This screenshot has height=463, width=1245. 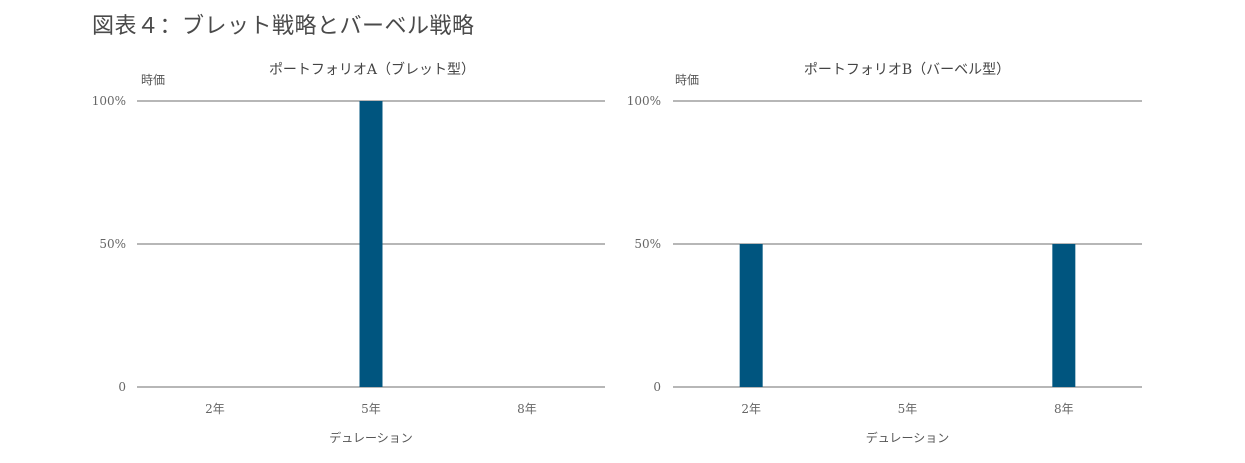 What do you see at coordinates (372, 69) in the screenshot?
I see `chart-title: ポートフォリオA（ブレット型）` at bounding box center [372, 69].